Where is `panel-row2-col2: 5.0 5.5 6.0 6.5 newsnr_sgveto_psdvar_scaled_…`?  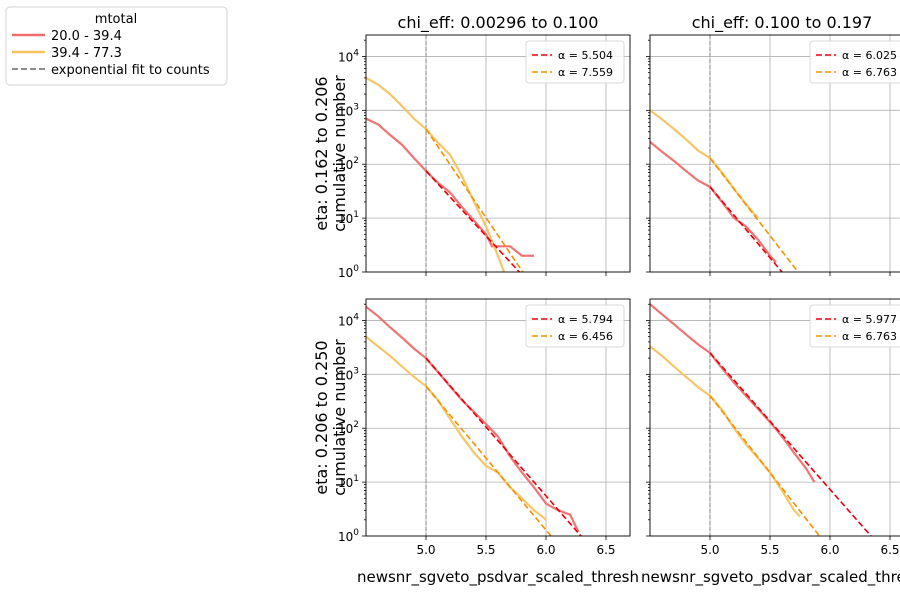
panel-row2-col2: 5.0 5.5 6.0 6.5 newsnr_sgveto_psdvar_scaled_… is located at coordinates (770, 442).